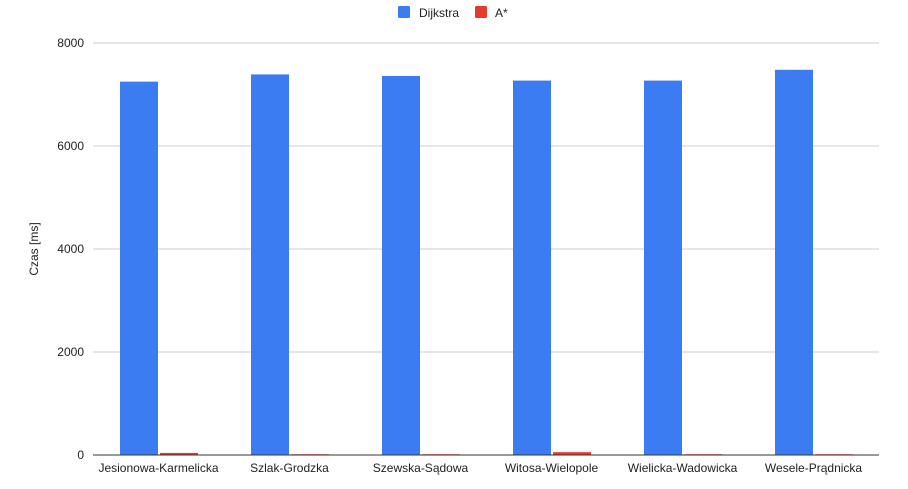 The height and width of the screenshot is (489, 908). What do you see at coordinates (70, 43) in the screenshot?
I see `y-tick-label: 8000` at bounding box center [70, 43].